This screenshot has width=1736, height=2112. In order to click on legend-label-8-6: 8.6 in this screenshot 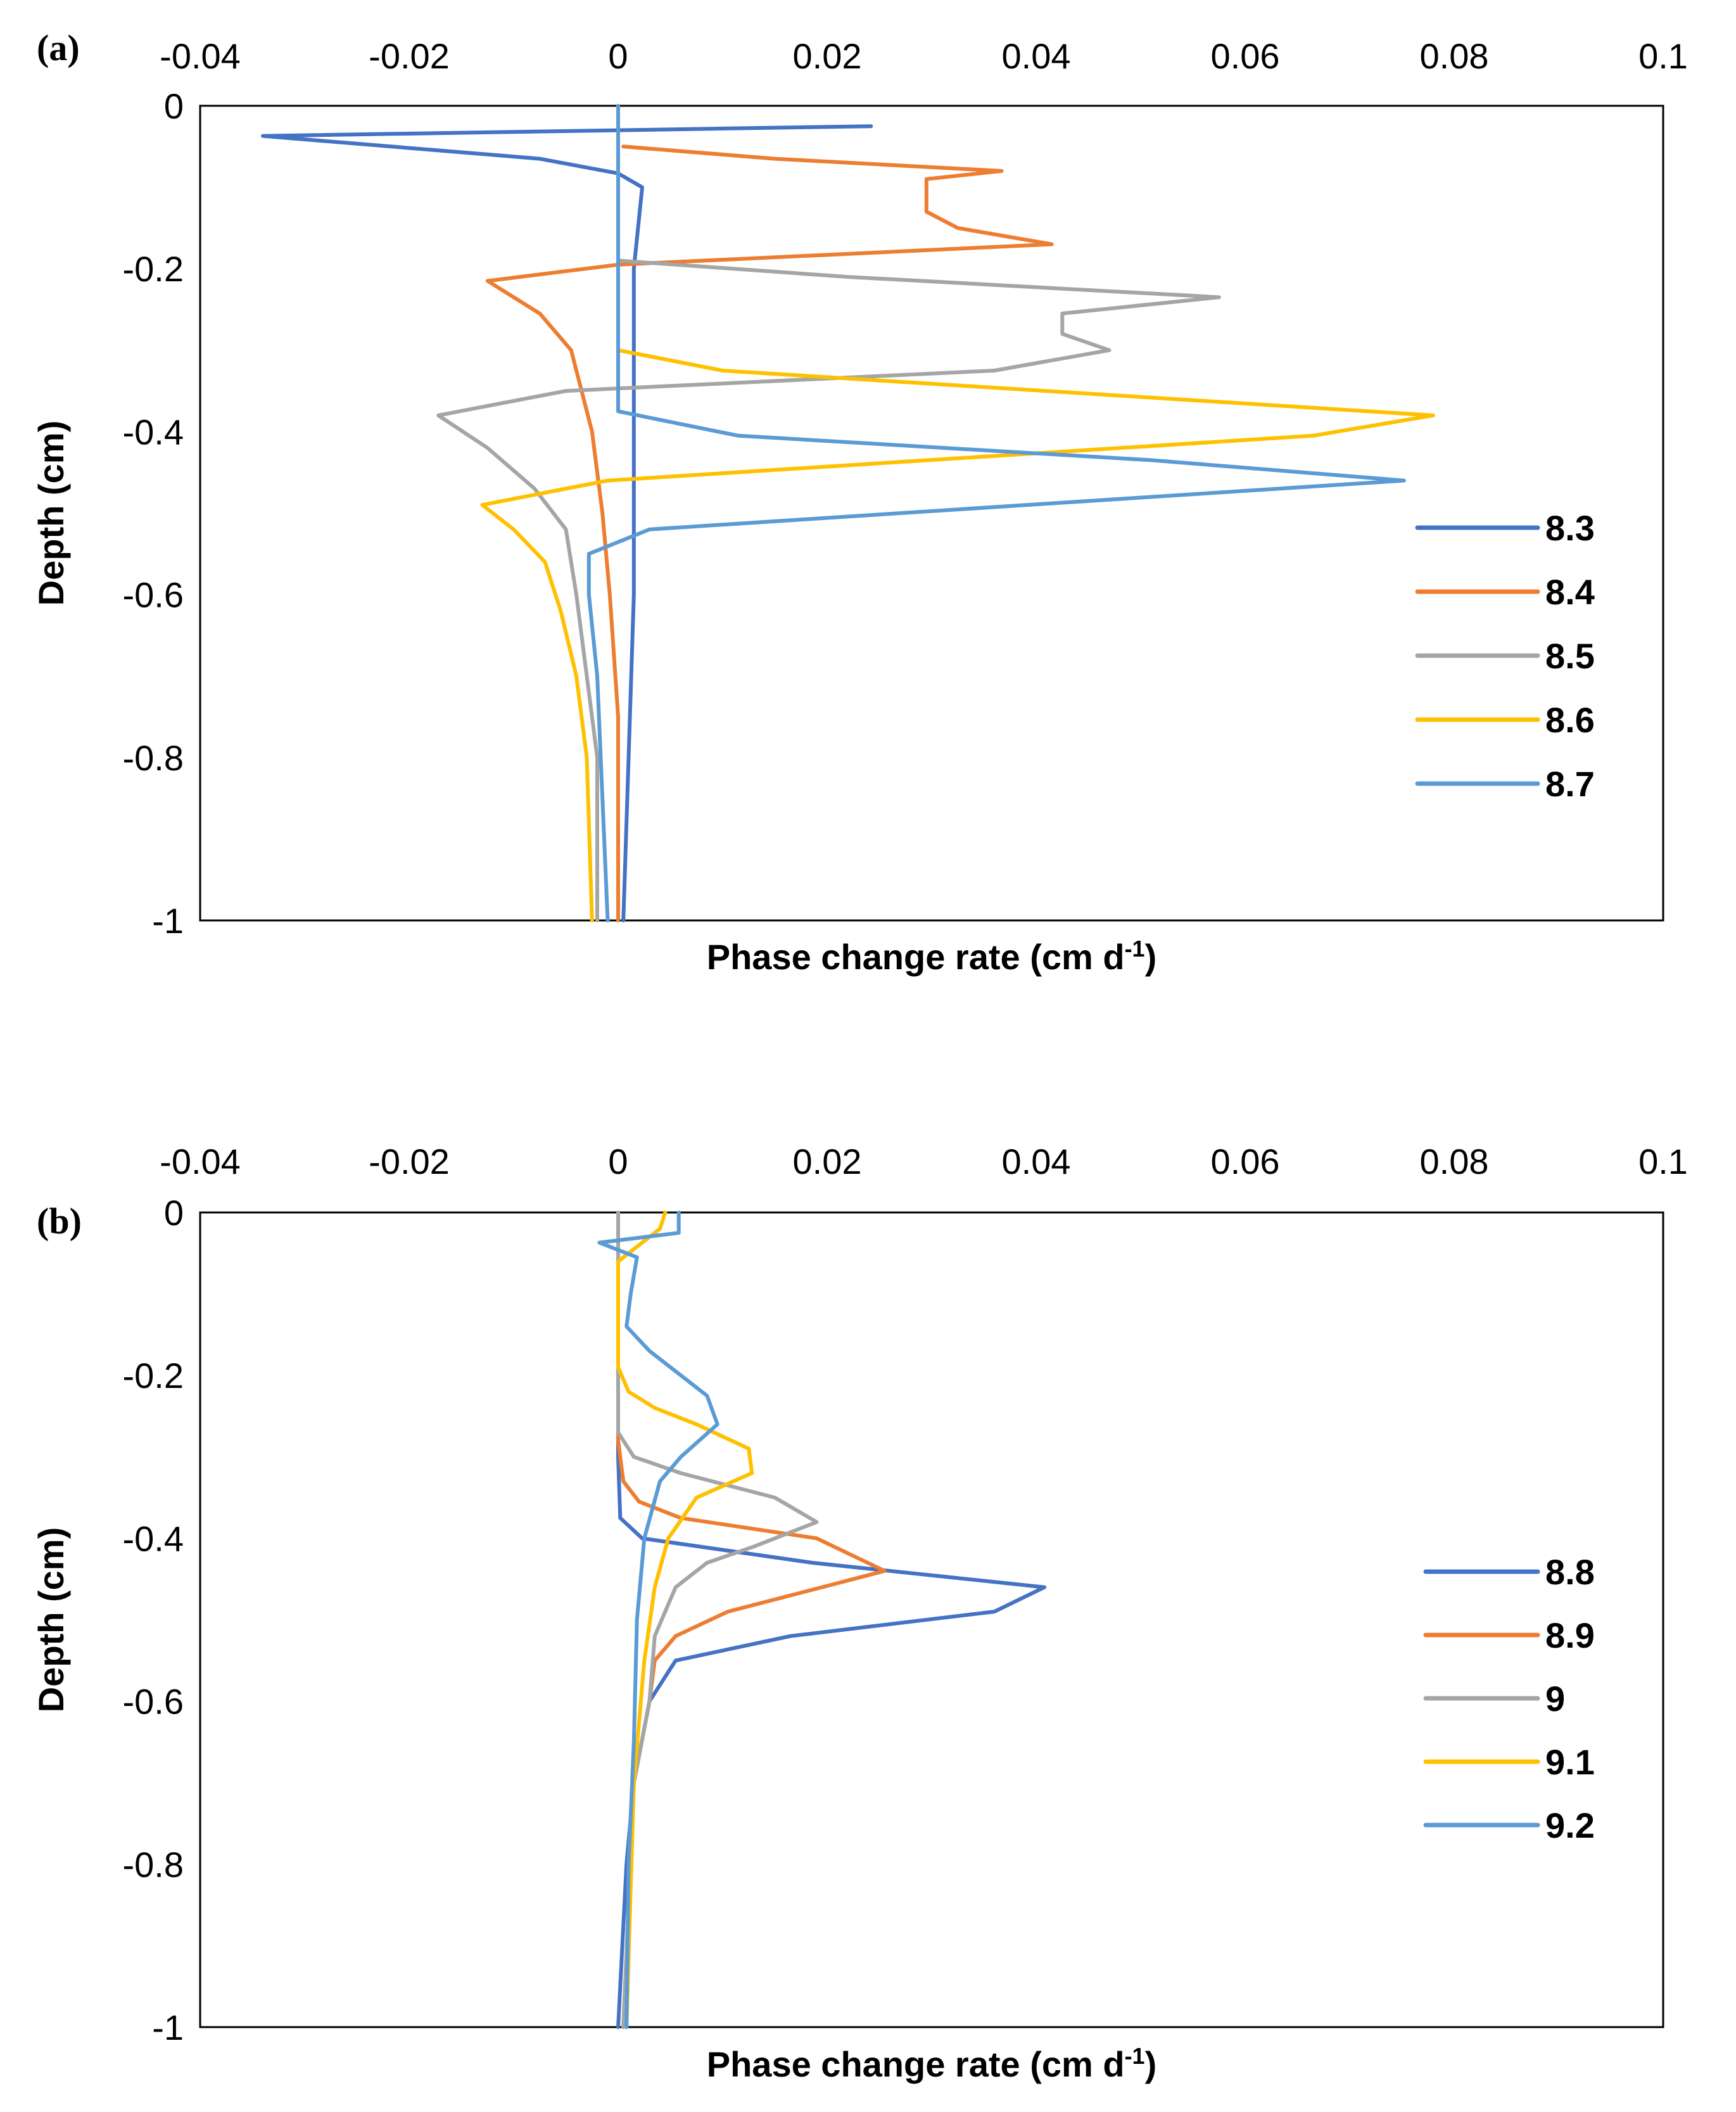, I will do `click(1570, 720)`.